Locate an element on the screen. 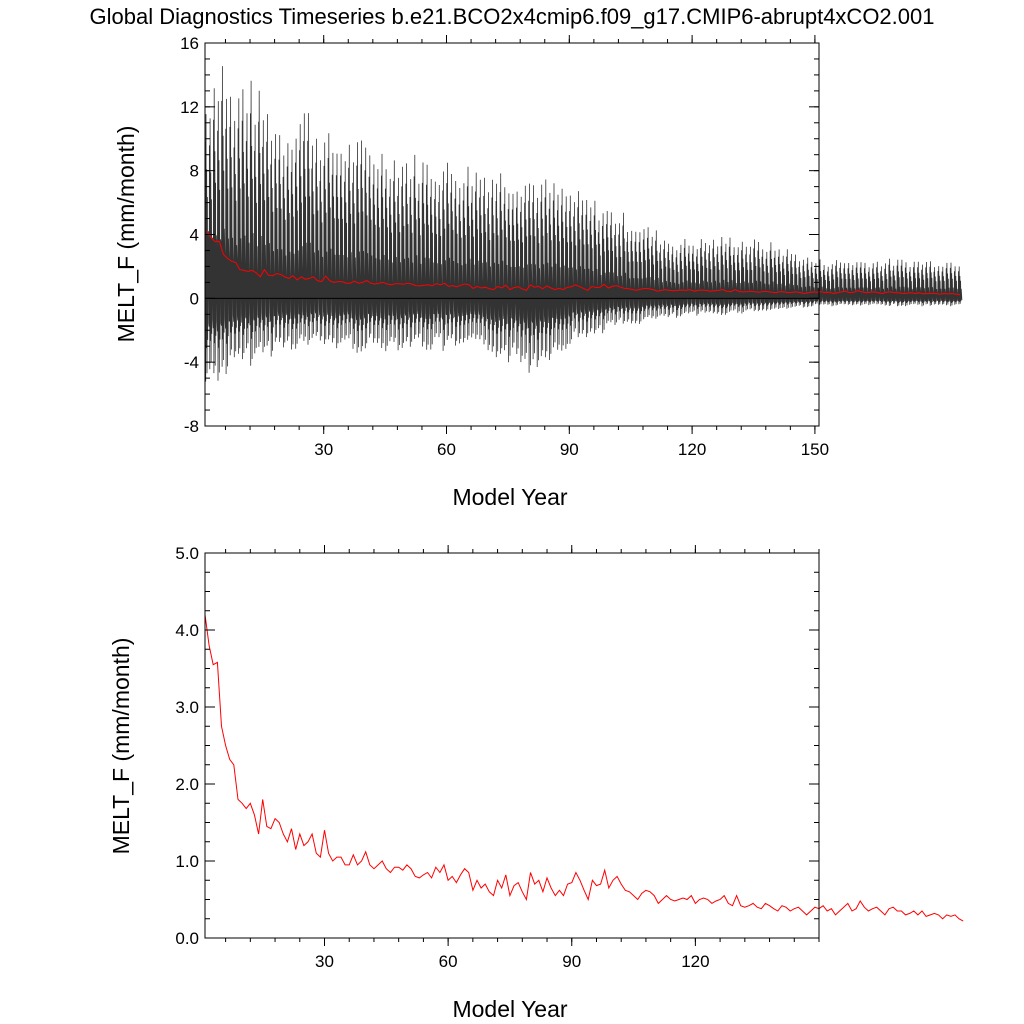 The width and height of the screenshot is (1024, 1024). top-x-axis-label: Model Year is located at coordinates (509, 497).